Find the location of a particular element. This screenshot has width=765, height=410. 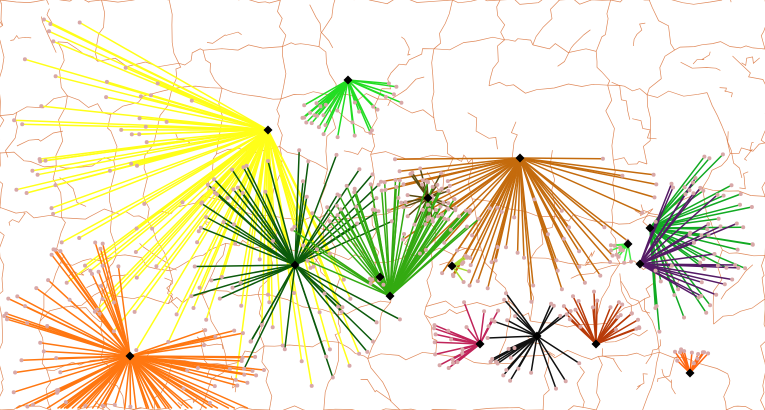

hub-marker-purple is located at coordinates (640, 264).